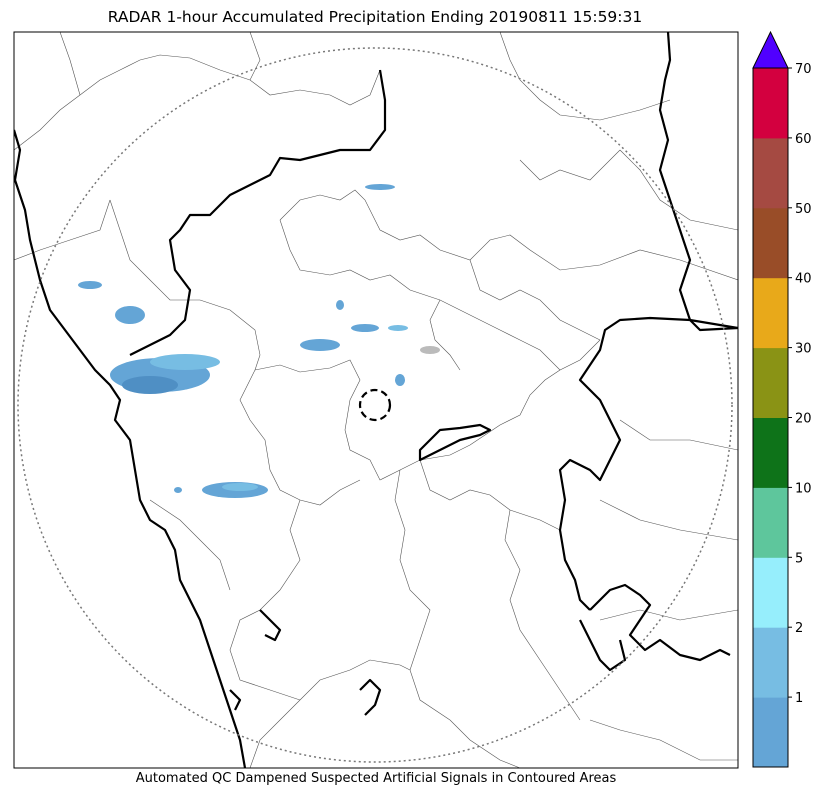 The height and width of the screenshot is (797, 825). What do you see at coordinates (799, 558) in the screenshot?
I see `colorbar-tick-label: 5` at bounding box center [799, 558].